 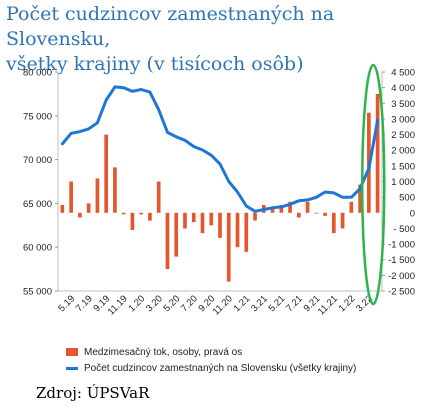 I want to click on left-tick-label: 65 000, so click(x=37, y=204).